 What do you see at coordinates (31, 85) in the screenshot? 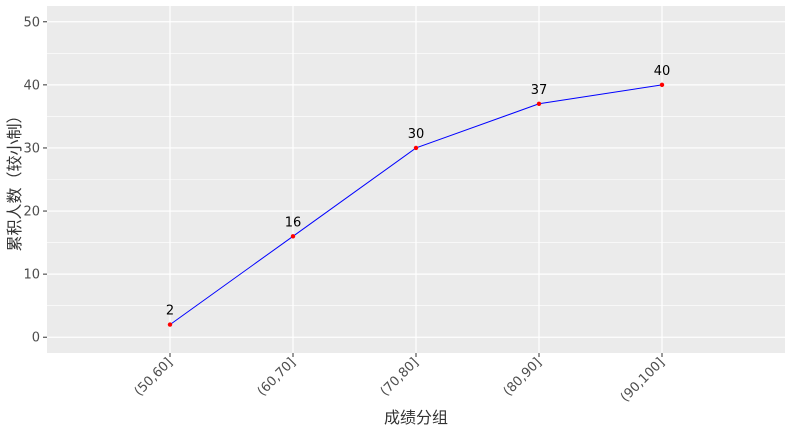
I see `y-tick-label: 40` at bounding box center [31, 85].